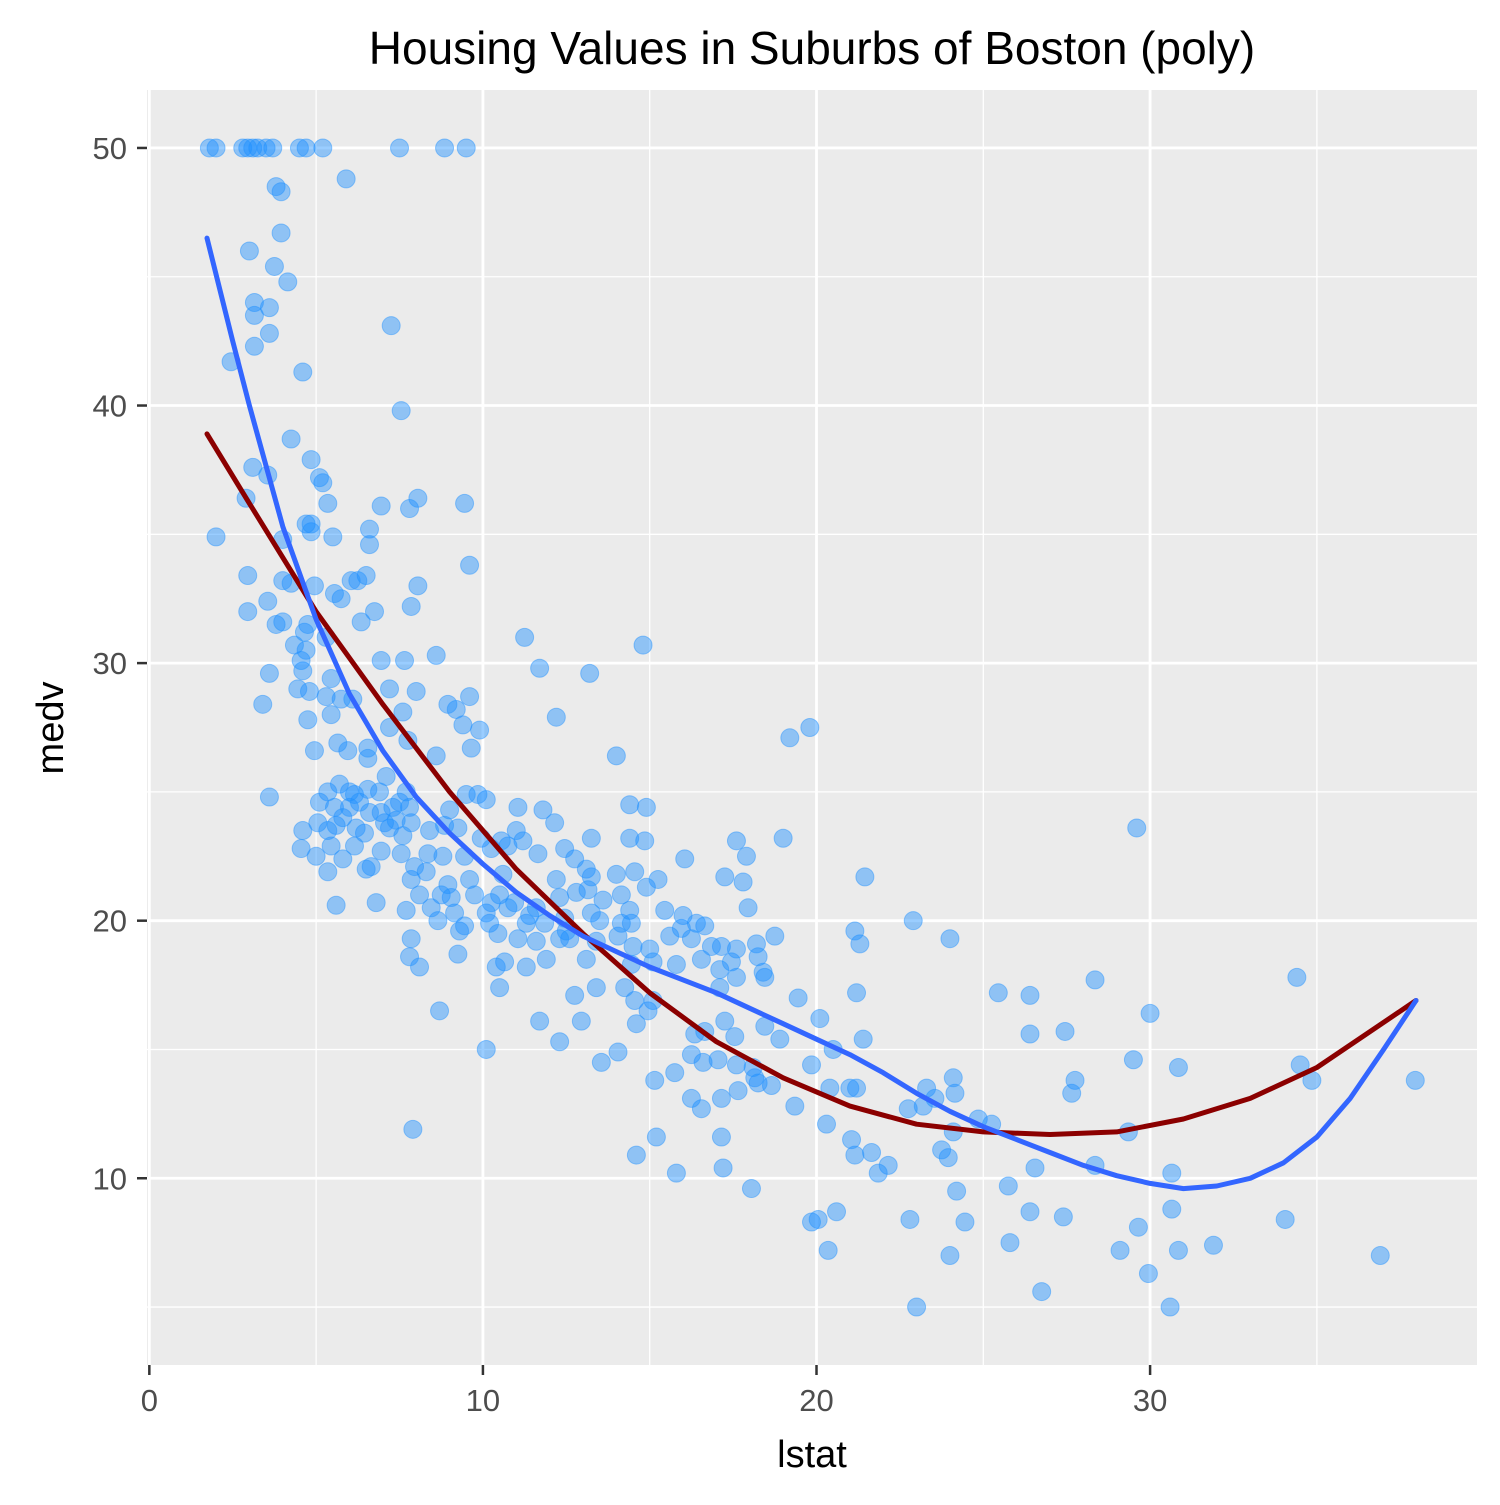 This screenshot has width=1500, height=1505. I want to click on y-axis-title: medv, so click(51, 728).